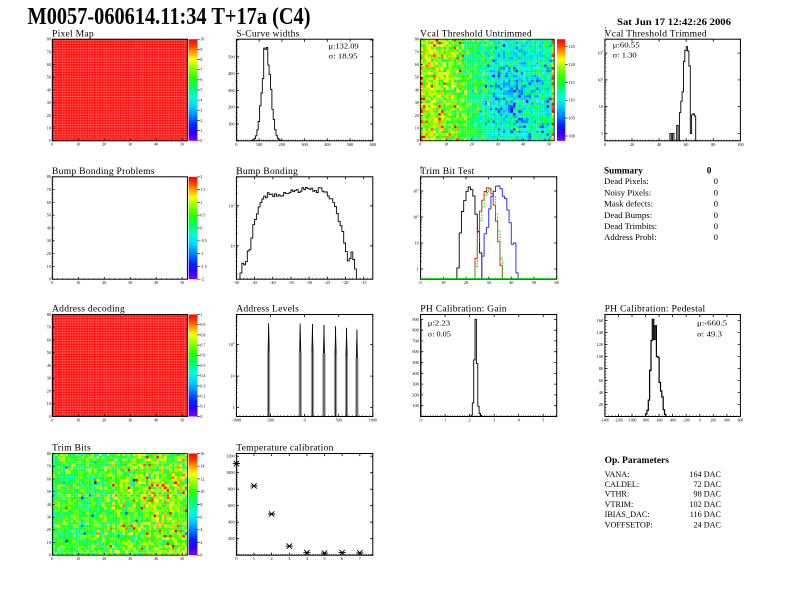 Image resolution: width=792 pixels, height=612 pixels. I want to click on svg-text: σ: 18.95, so click(343, 56).